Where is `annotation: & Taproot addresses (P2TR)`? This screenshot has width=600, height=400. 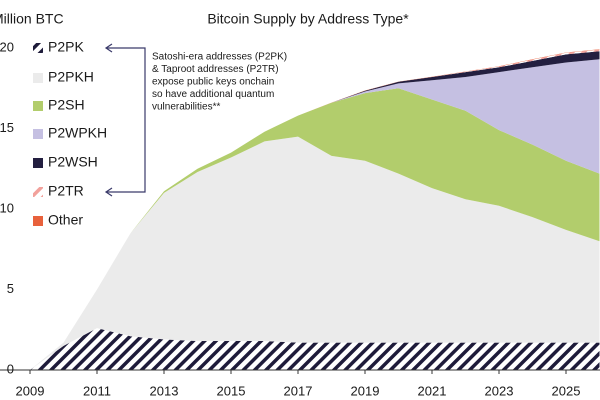 annotation: & Taproot addresses (P2TR) is located at coordinates (215, 69).